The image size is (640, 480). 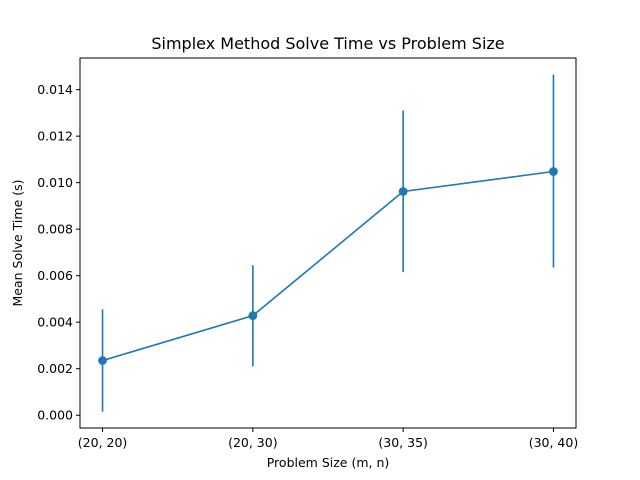 I want to click on y-tick-label: 0.004, so click(x=55, y=322).